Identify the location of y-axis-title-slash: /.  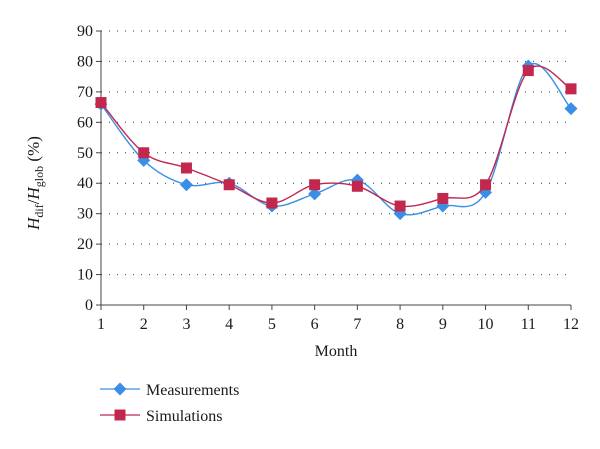
(33, 201).